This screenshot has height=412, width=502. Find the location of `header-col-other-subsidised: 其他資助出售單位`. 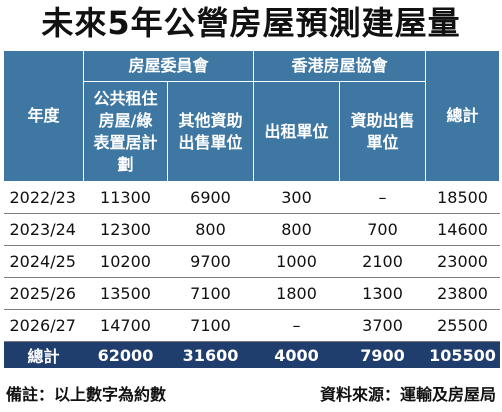

header-col-other-subsidised: 其他資助出售單位 is located at coordinates (210, 131).